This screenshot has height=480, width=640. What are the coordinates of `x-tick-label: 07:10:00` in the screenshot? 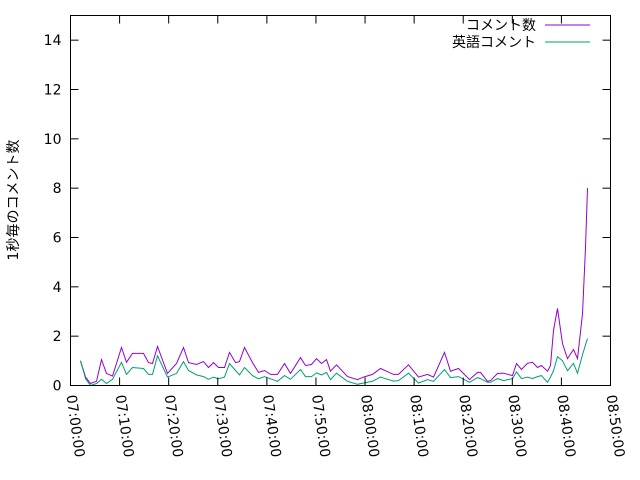 It's located at (124, 426).